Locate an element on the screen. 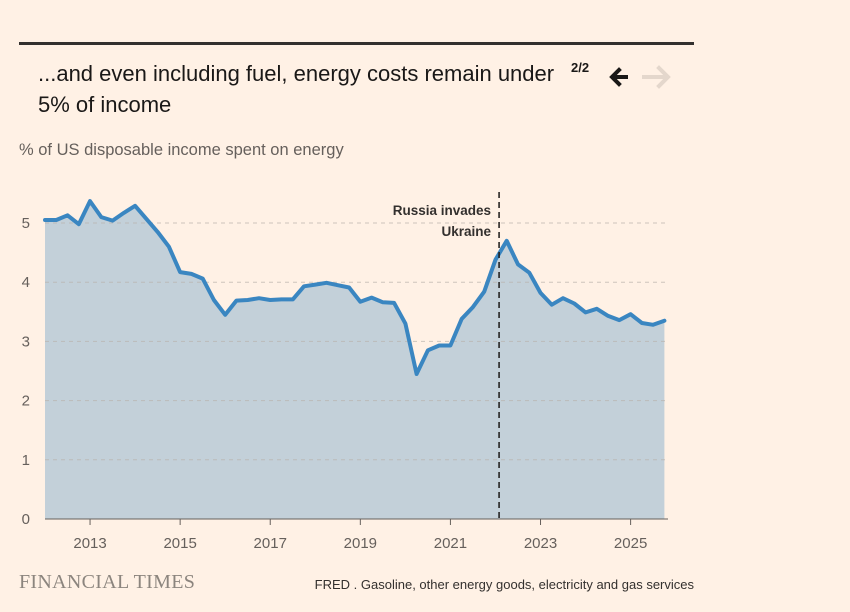 The width and height of the screenshot is (850, 612). annotation-label: Ukraine is located at coordinates (467, 231).